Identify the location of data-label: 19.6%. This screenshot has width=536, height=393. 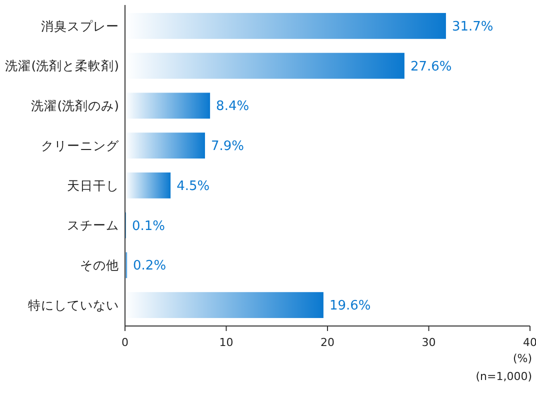
(350, 306).